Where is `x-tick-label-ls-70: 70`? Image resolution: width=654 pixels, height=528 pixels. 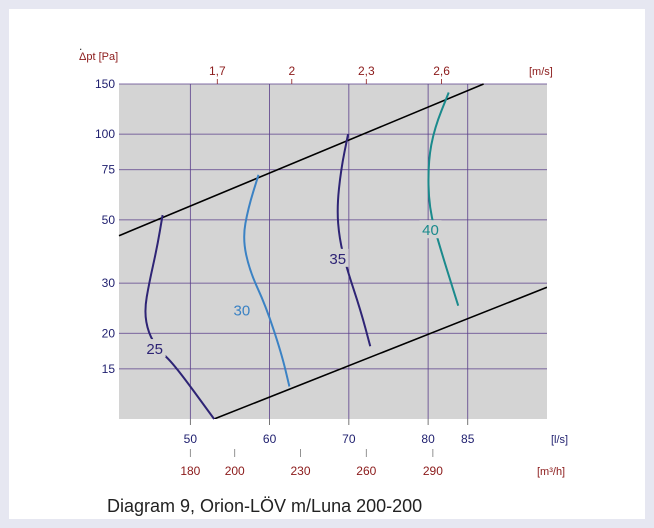 x-tick-label-ls-70: 70 is located at coordinates (349, 439).